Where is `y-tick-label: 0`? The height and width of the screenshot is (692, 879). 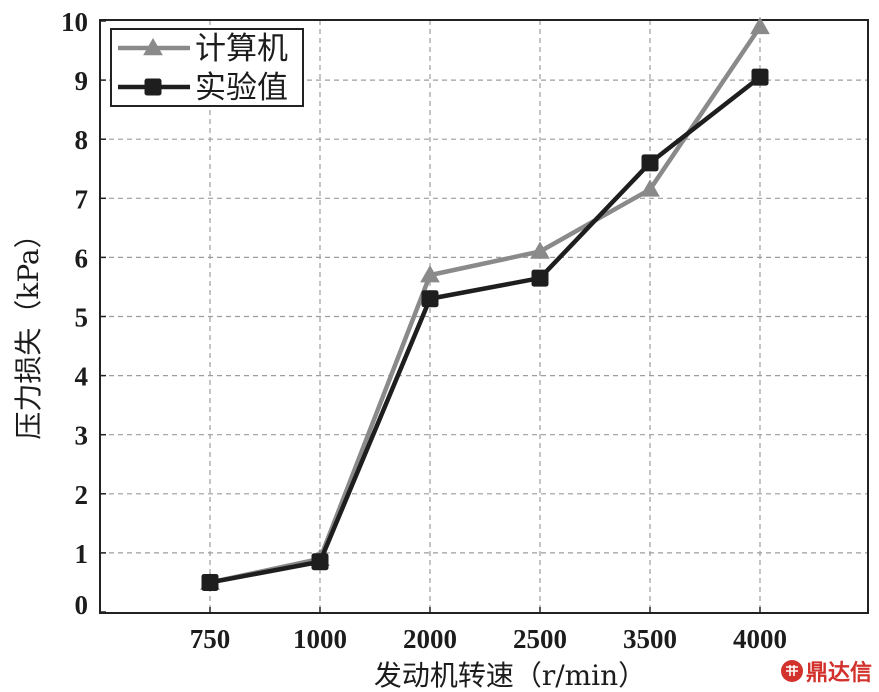
y-tick-label: 0 is located at coordinates (82, 605).